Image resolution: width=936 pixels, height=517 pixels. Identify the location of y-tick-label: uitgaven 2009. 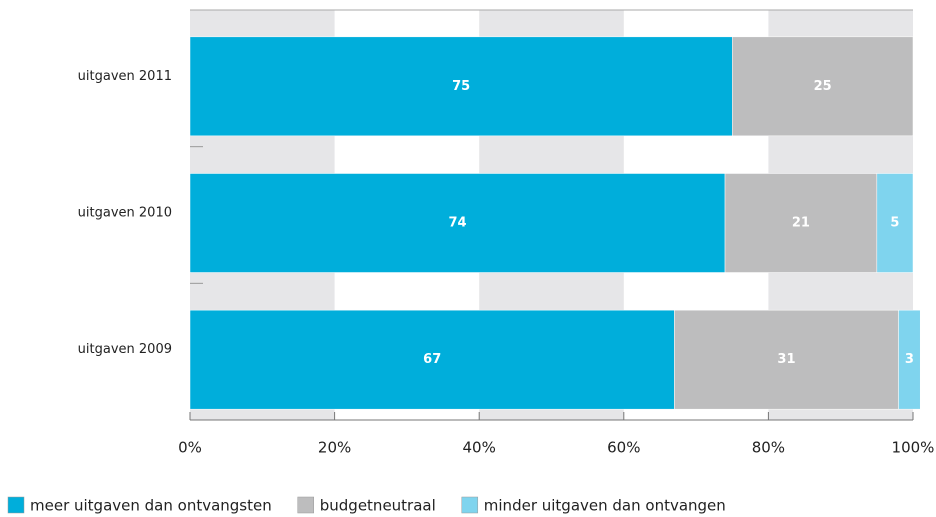
(125, 349).